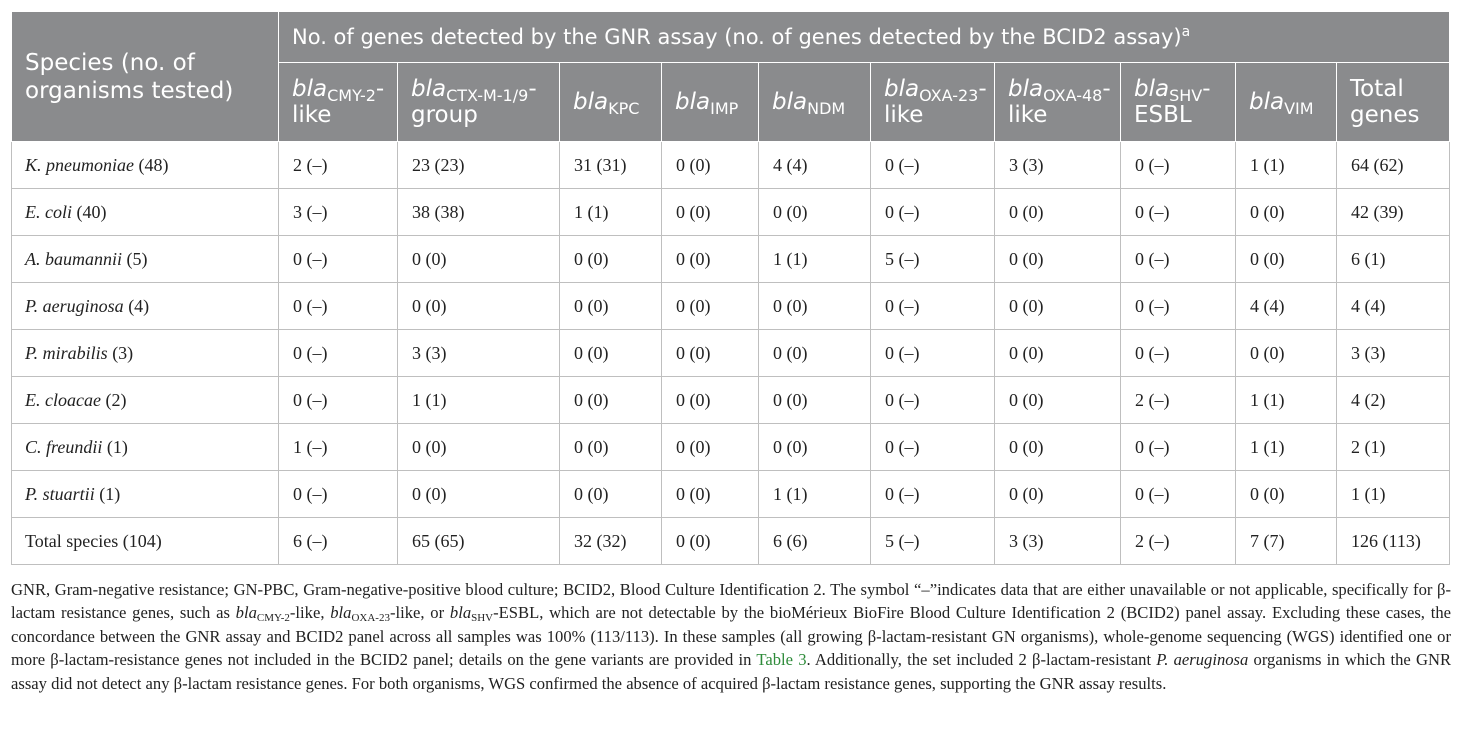 This screenshot has width=1460, height=736. I want to click on table-cell: 32 (32), so click(610, 541).